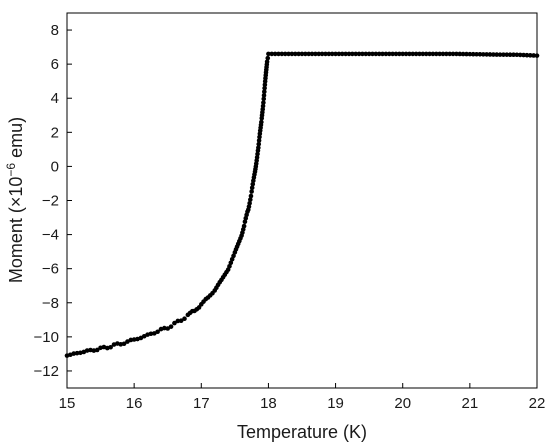  Describe the element at coordinates (46, 337) in the screenshot. I see `y-tick-label: −10` at that location.